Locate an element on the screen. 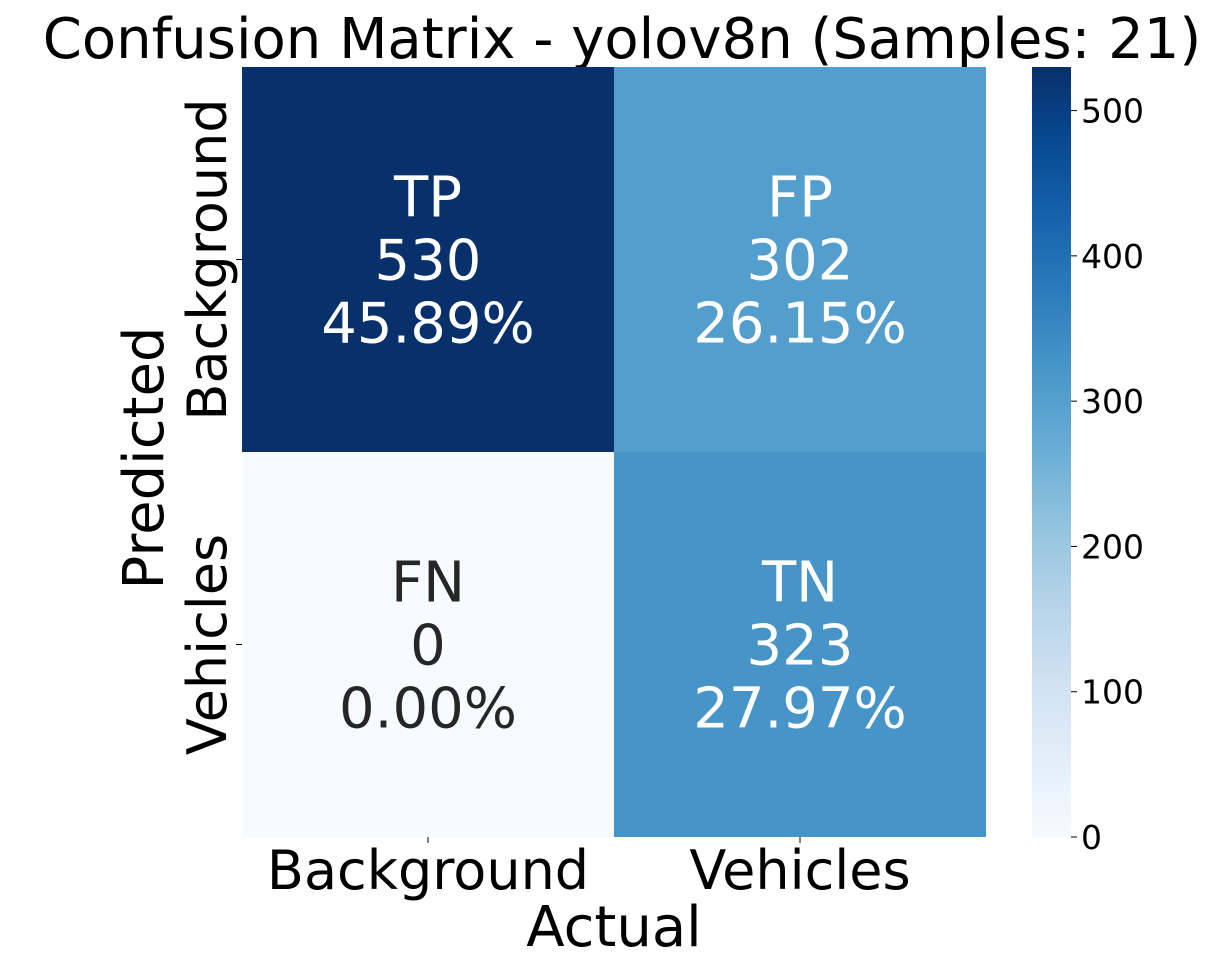 The width and height of the screenshot is (1227, 968). colorbar-tick-label: 0 is located at coordinates (1091, 837).